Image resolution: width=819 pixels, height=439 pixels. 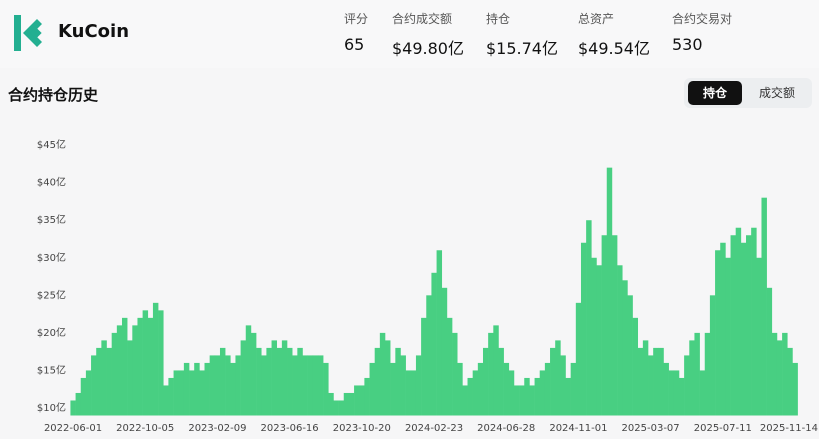 I want to click on logo, so click(x=28, y=33).